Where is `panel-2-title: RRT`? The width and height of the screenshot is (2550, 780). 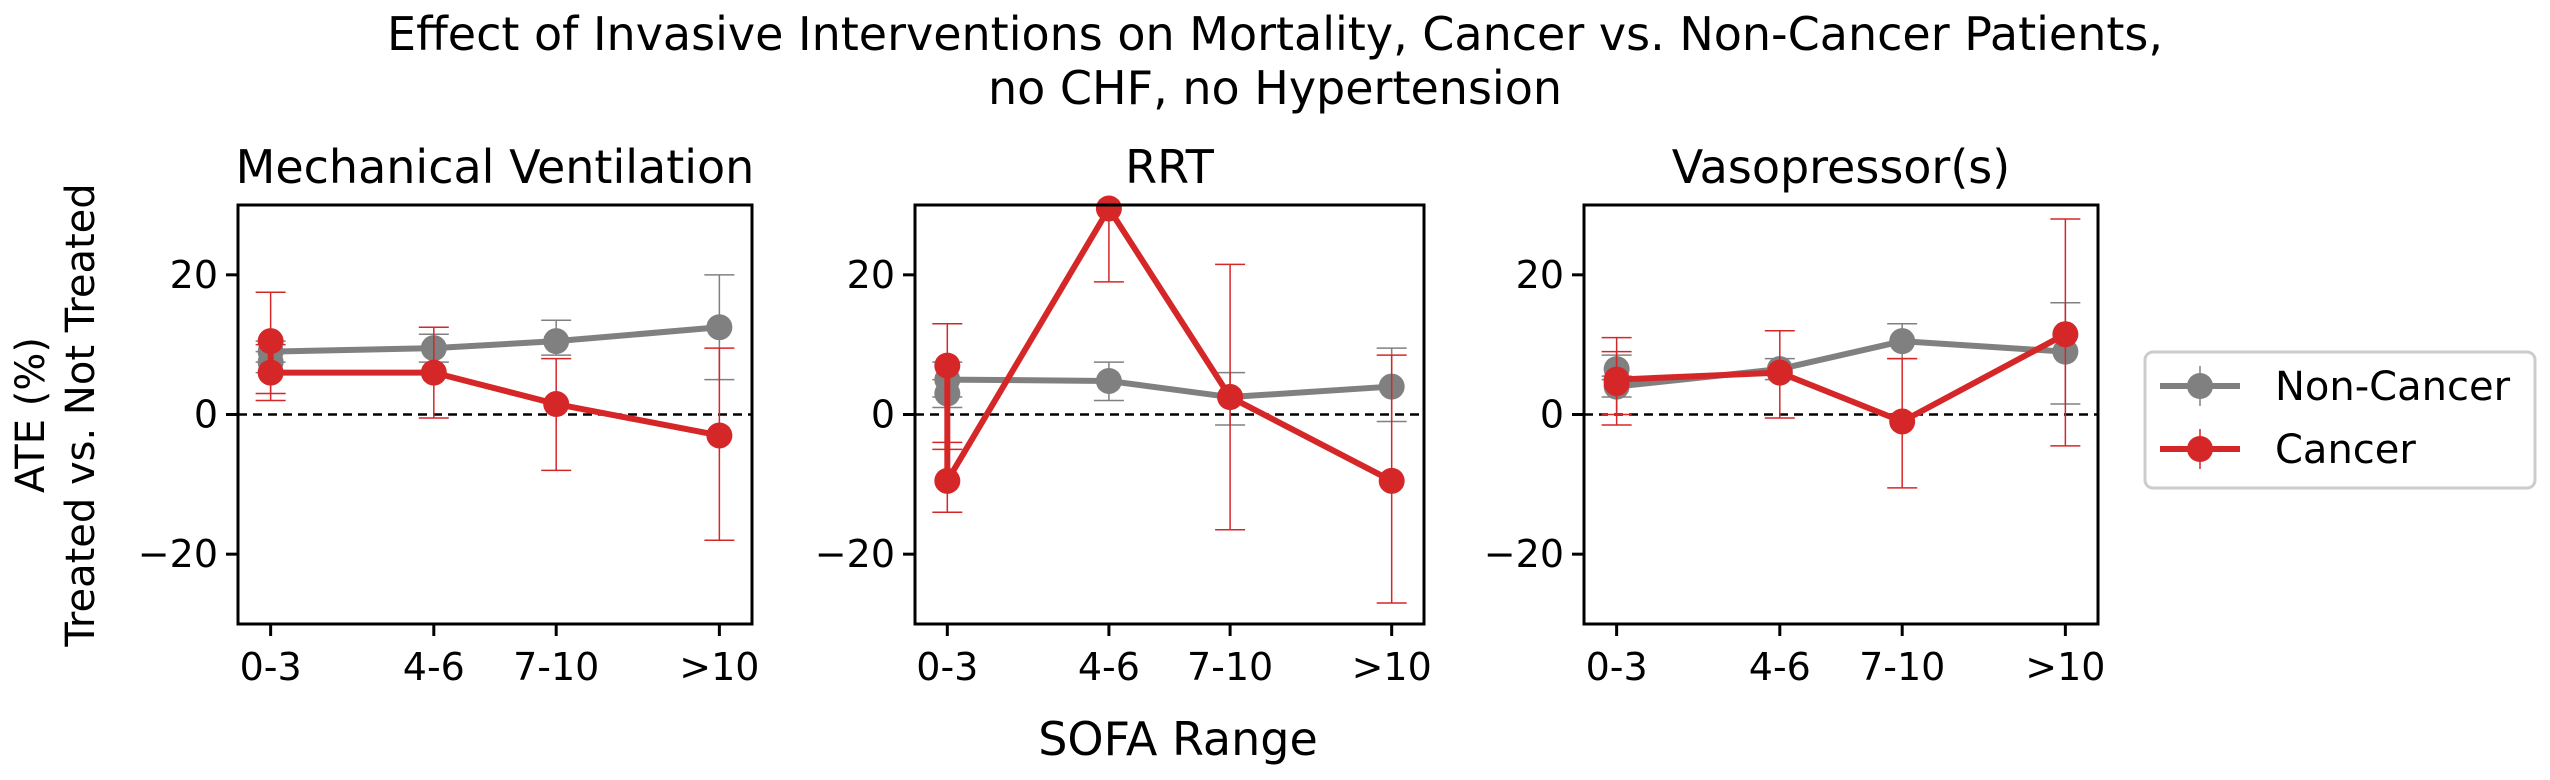
panel-2-title: RRT is located at coordinates (1170, 167).